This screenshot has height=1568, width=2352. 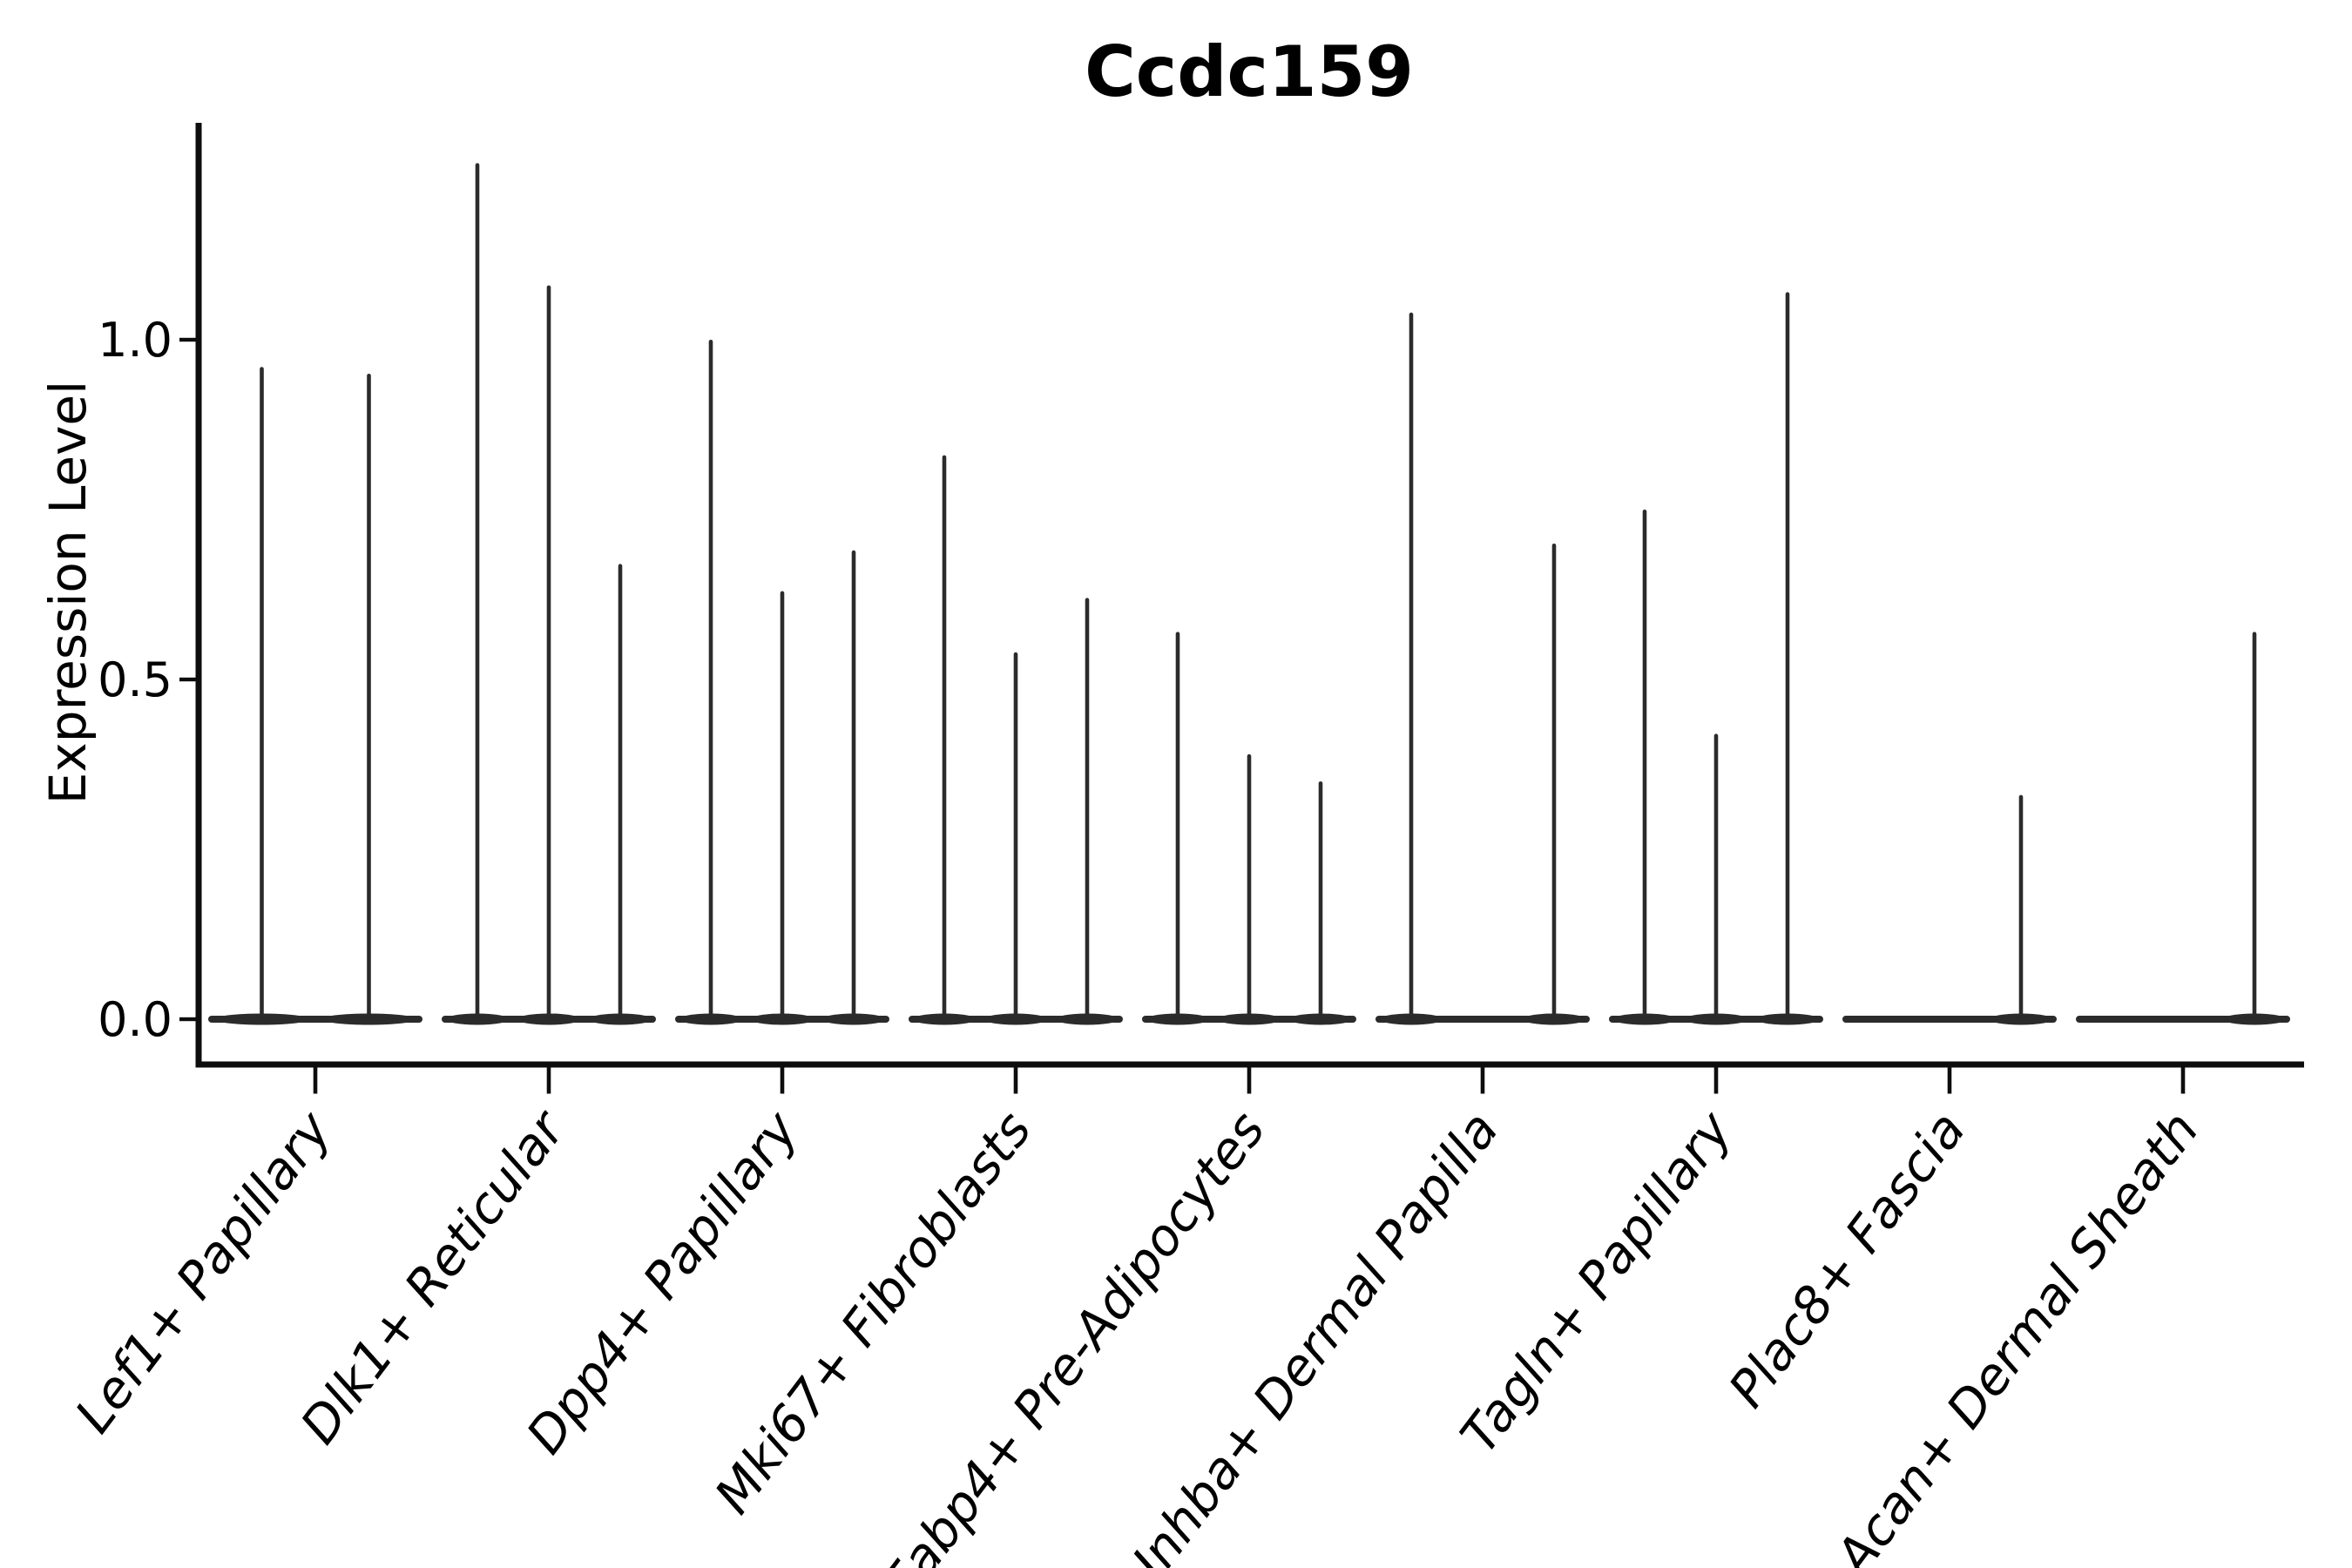 I want to click on y-tick-label: 0.5, so click(x=135, y=679).